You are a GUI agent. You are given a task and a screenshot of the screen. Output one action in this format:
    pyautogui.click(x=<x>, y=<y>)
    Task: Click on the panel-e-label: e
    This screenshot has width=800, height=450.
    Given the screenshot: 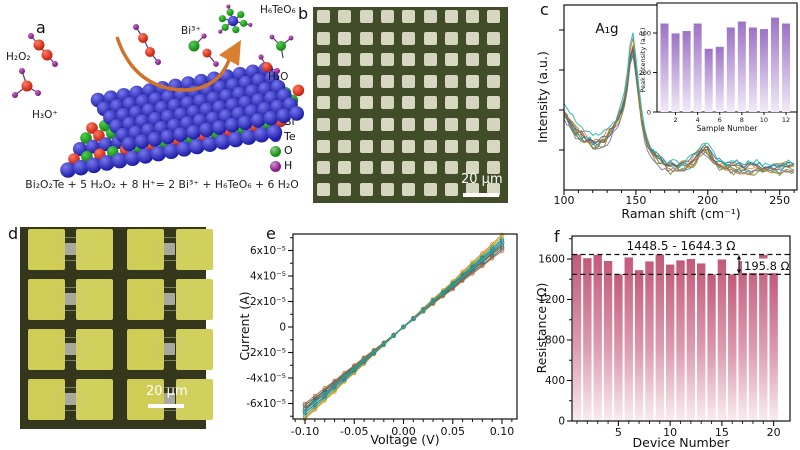 What is the action you would take?
    pyautogui.click(x=271, y=233)
    